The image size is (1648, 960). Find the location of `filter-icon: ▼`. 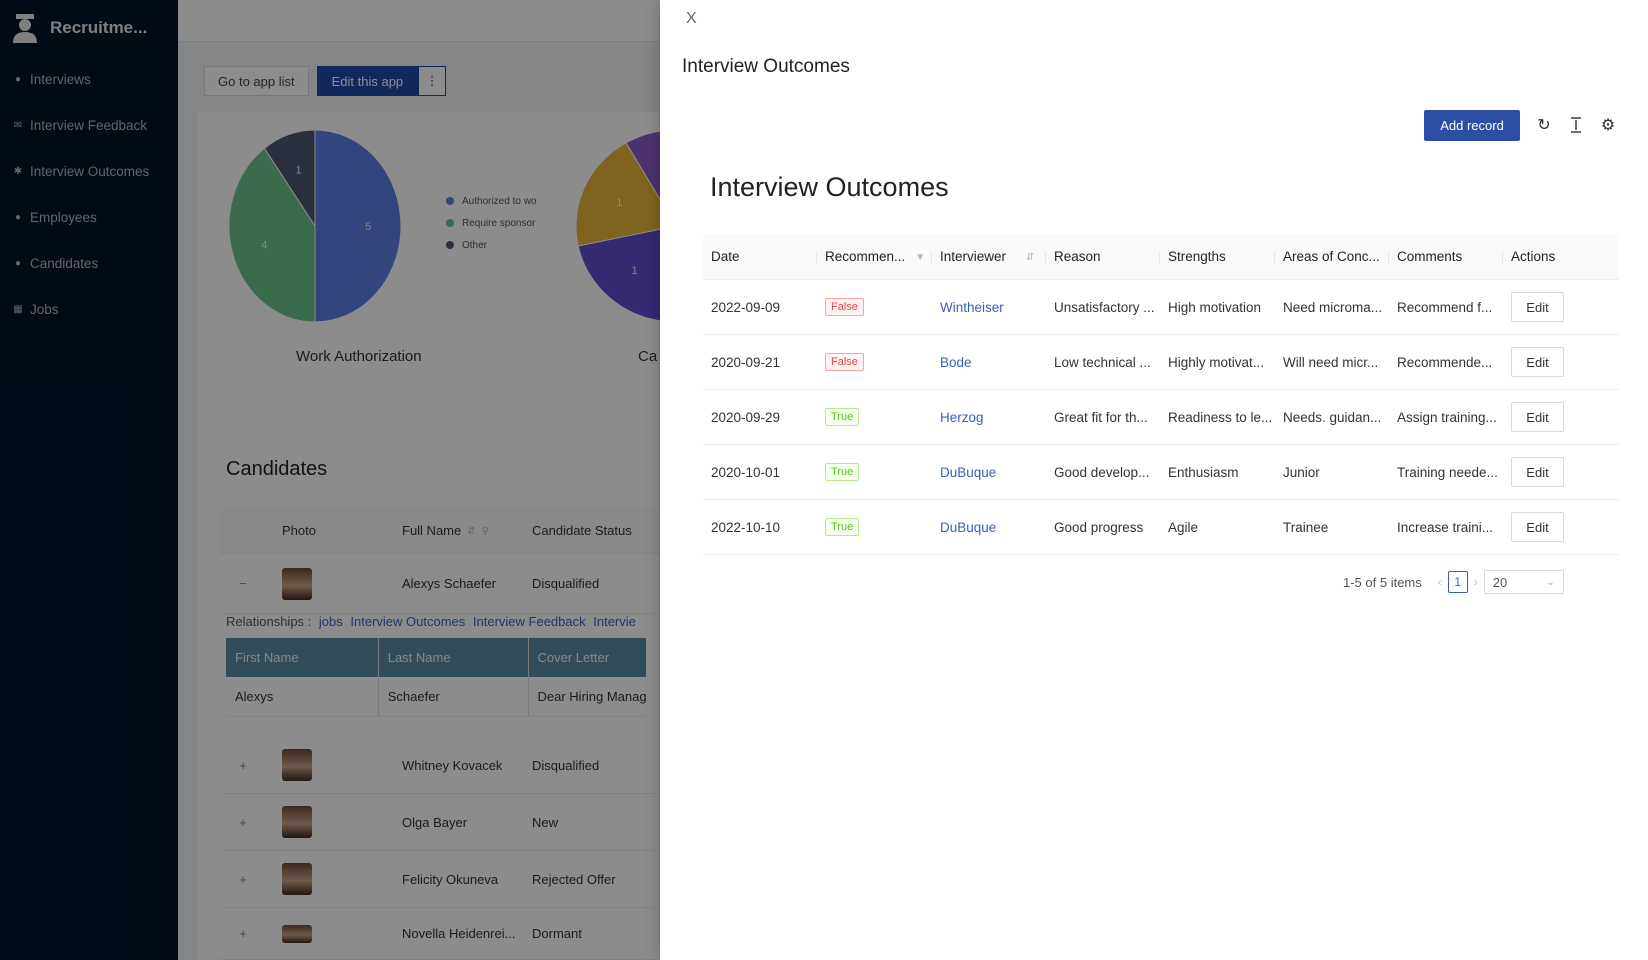

filter-icon: ▼ is located at coordinates (920, 257).